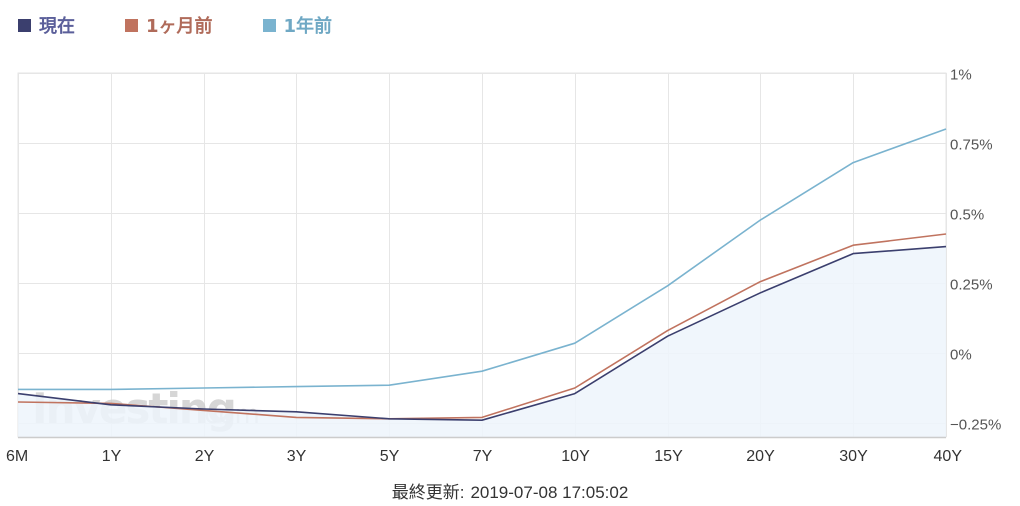  I want to click on x-axis: 6M 1Y 2Y 3Y 5Y 7Y 10Y 15Y 20Y 30Y 40Y, so click(484, 450).